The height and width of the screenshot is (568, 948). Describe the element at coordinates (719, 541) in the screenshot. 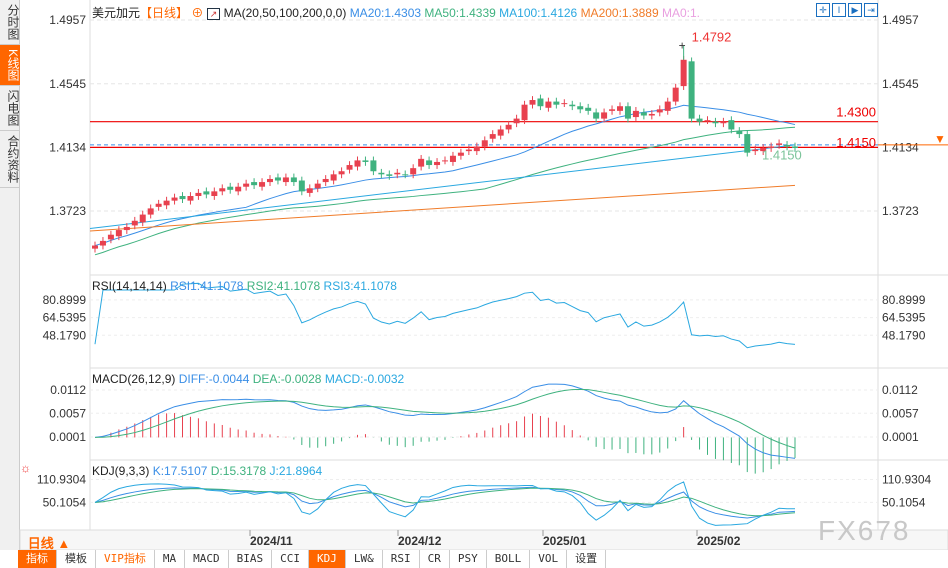

I see `date-tick: 2025/02` at that location.